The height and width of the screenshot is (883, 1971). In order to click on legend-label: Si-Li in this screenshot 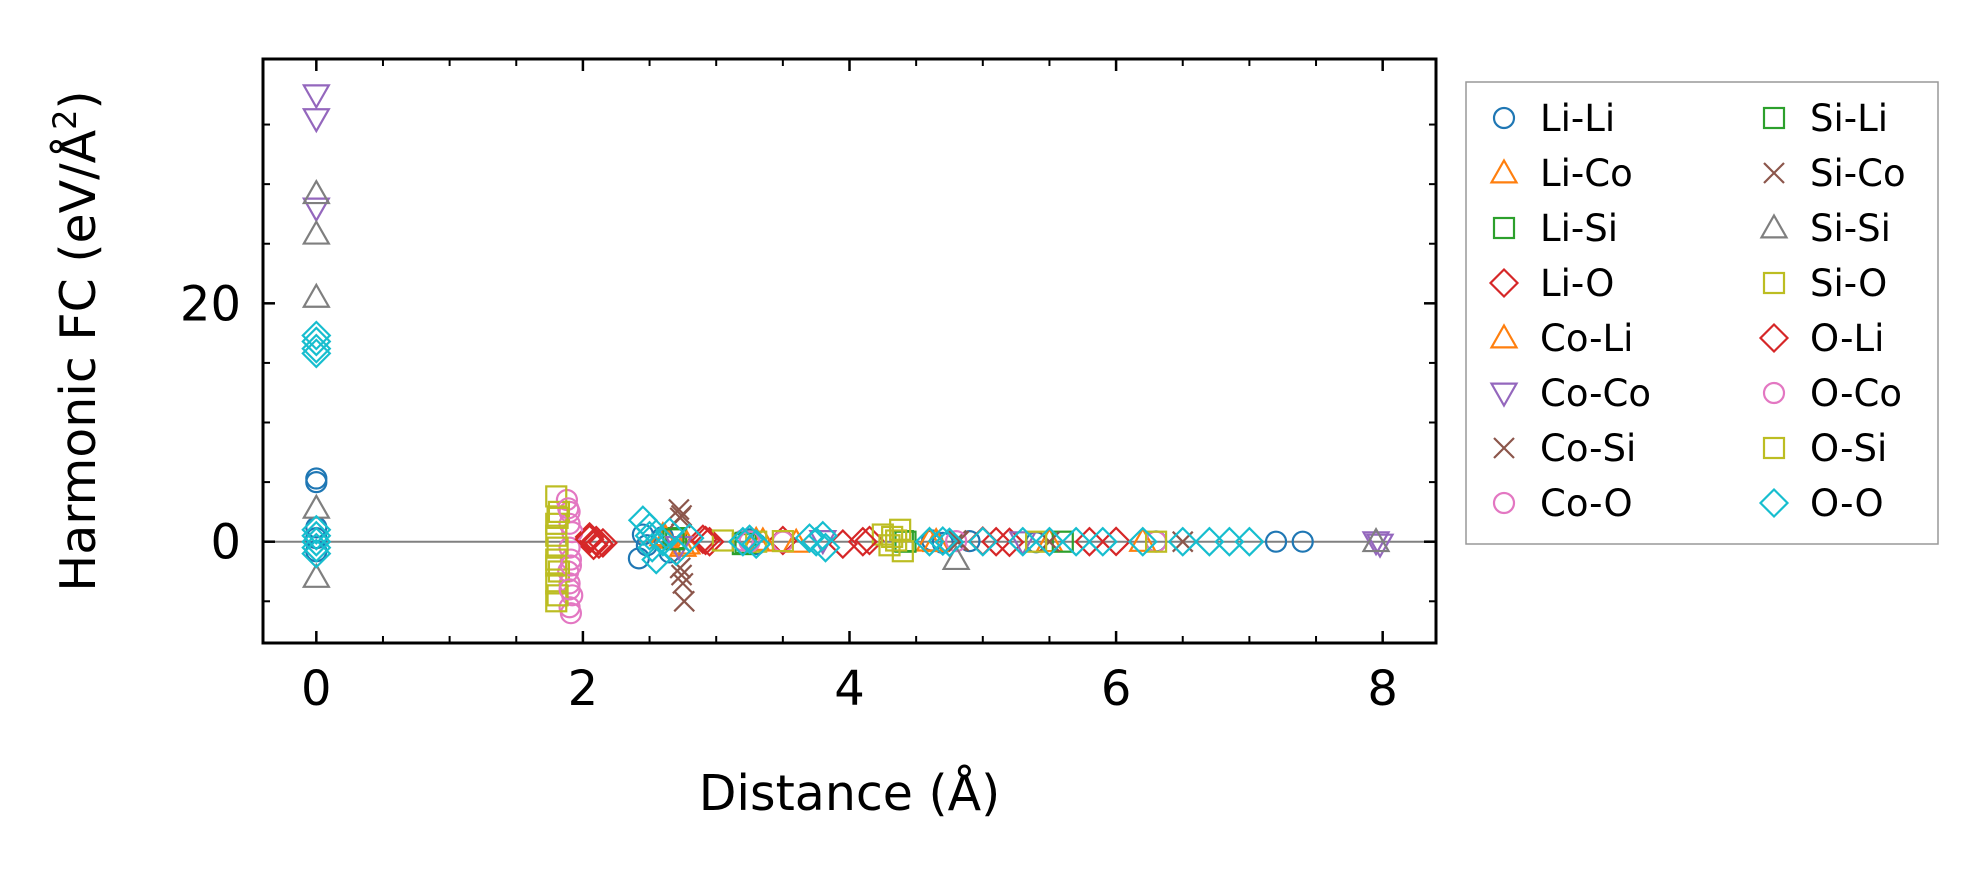, I will do `click(1849, 118)`.